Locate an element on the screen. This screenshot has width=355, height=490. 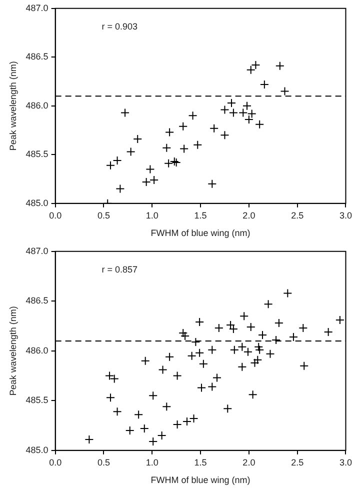
annotation: r = 0.903 is located at coordinates (120, 26).